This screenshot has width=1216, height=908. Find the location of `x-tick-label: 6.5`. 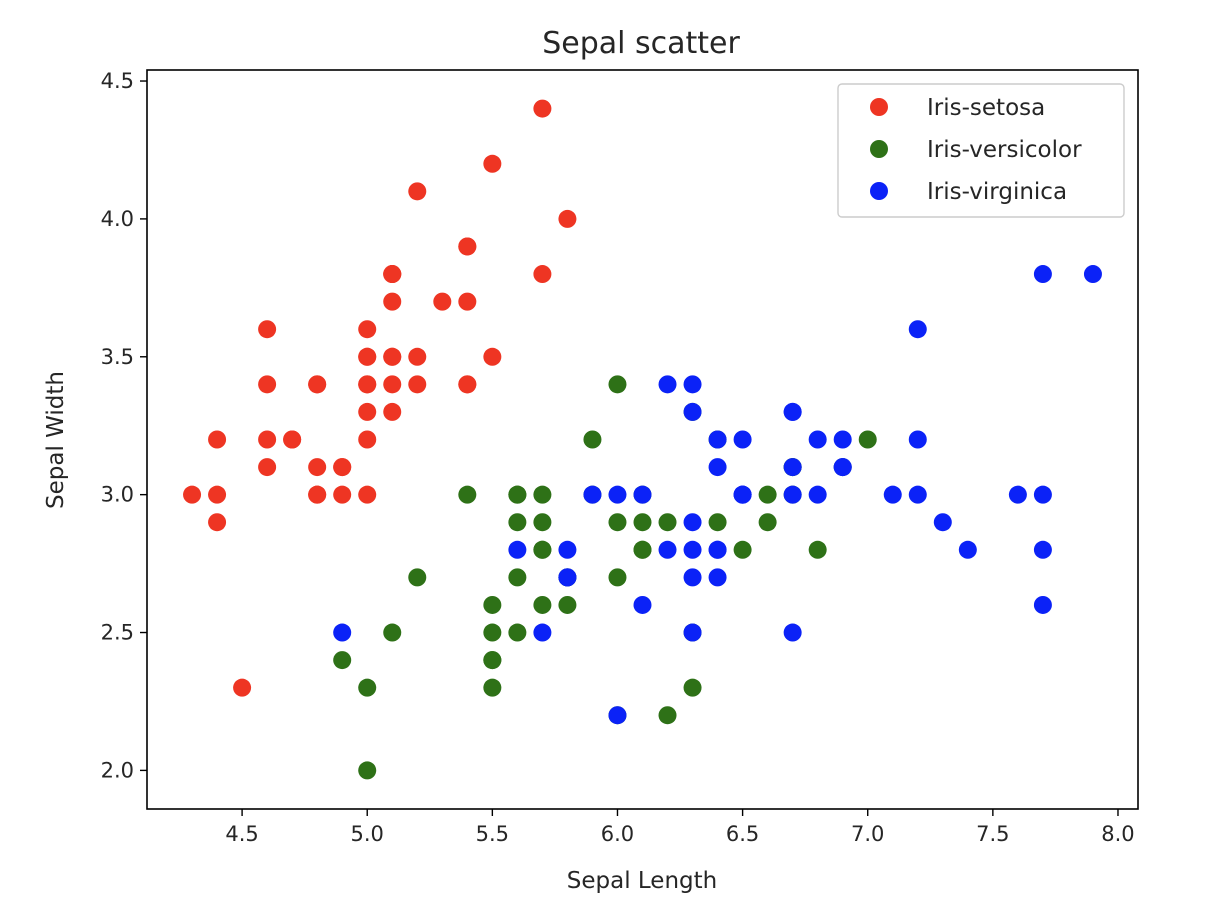

x-tick-label: 6.5 is located at coordinates (742, 834).